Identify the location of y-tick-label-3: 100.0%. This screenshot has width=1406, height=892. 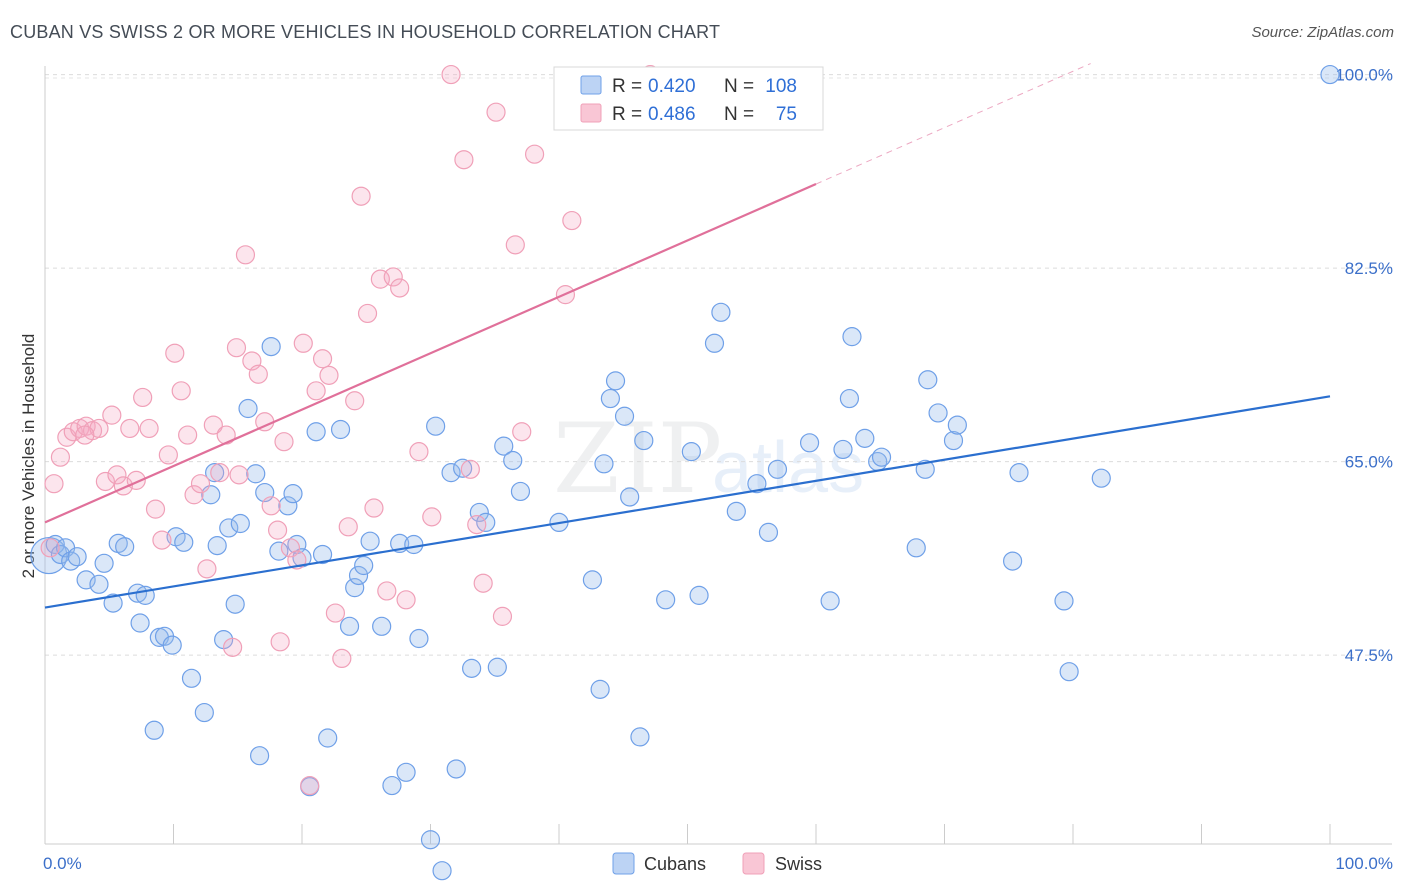
(1364, 75).